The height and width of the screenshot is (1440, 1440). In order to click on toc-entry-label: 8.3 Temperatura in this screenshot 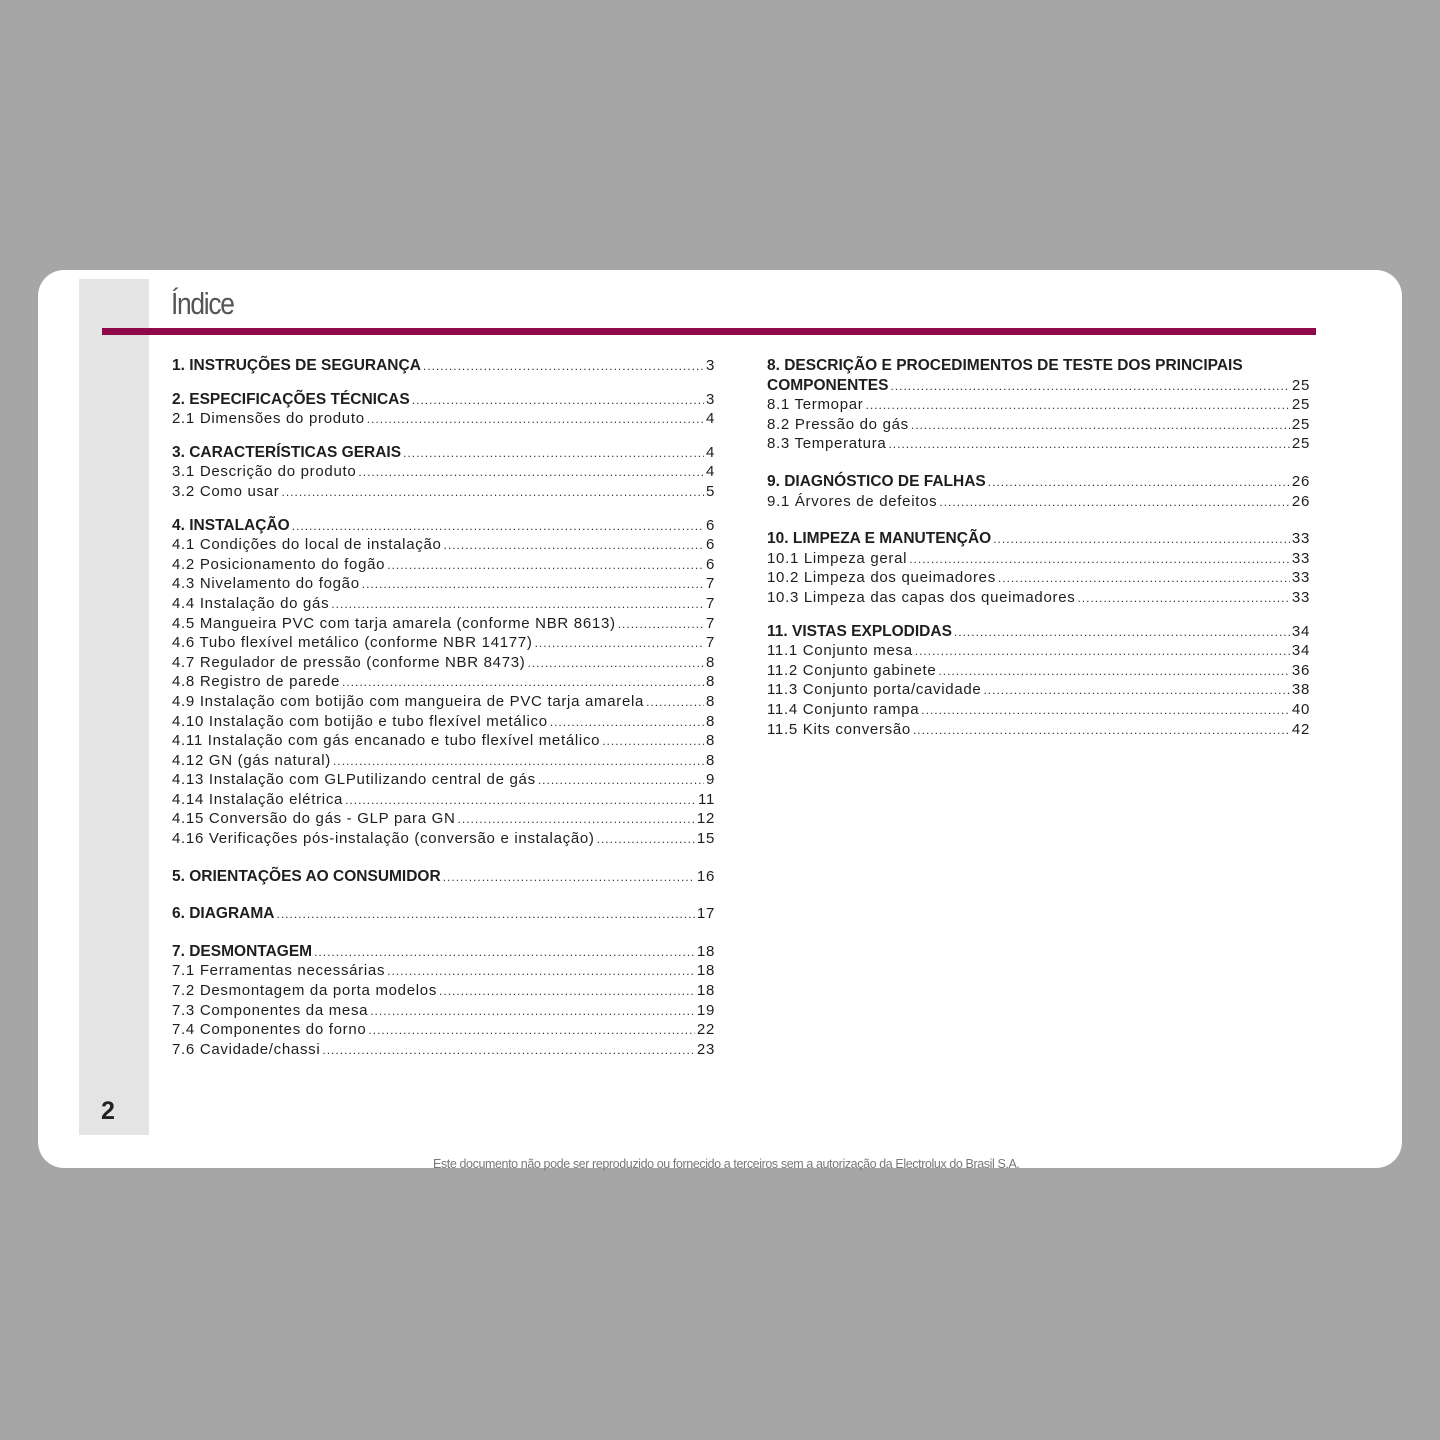, I will do `click(827, 444)`.